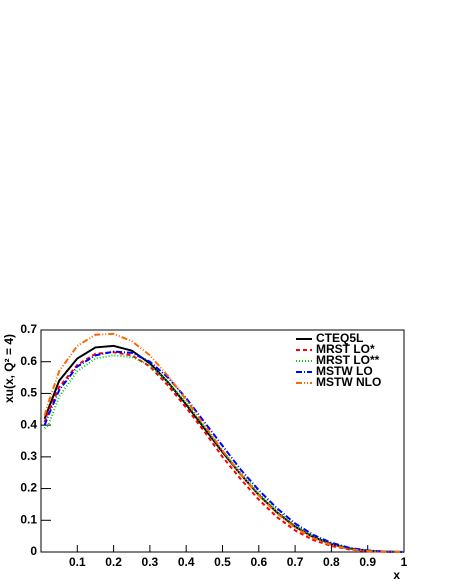 The image size is (454, 587). I want to click on y-tick-label: 0.1, so click(28, 519).